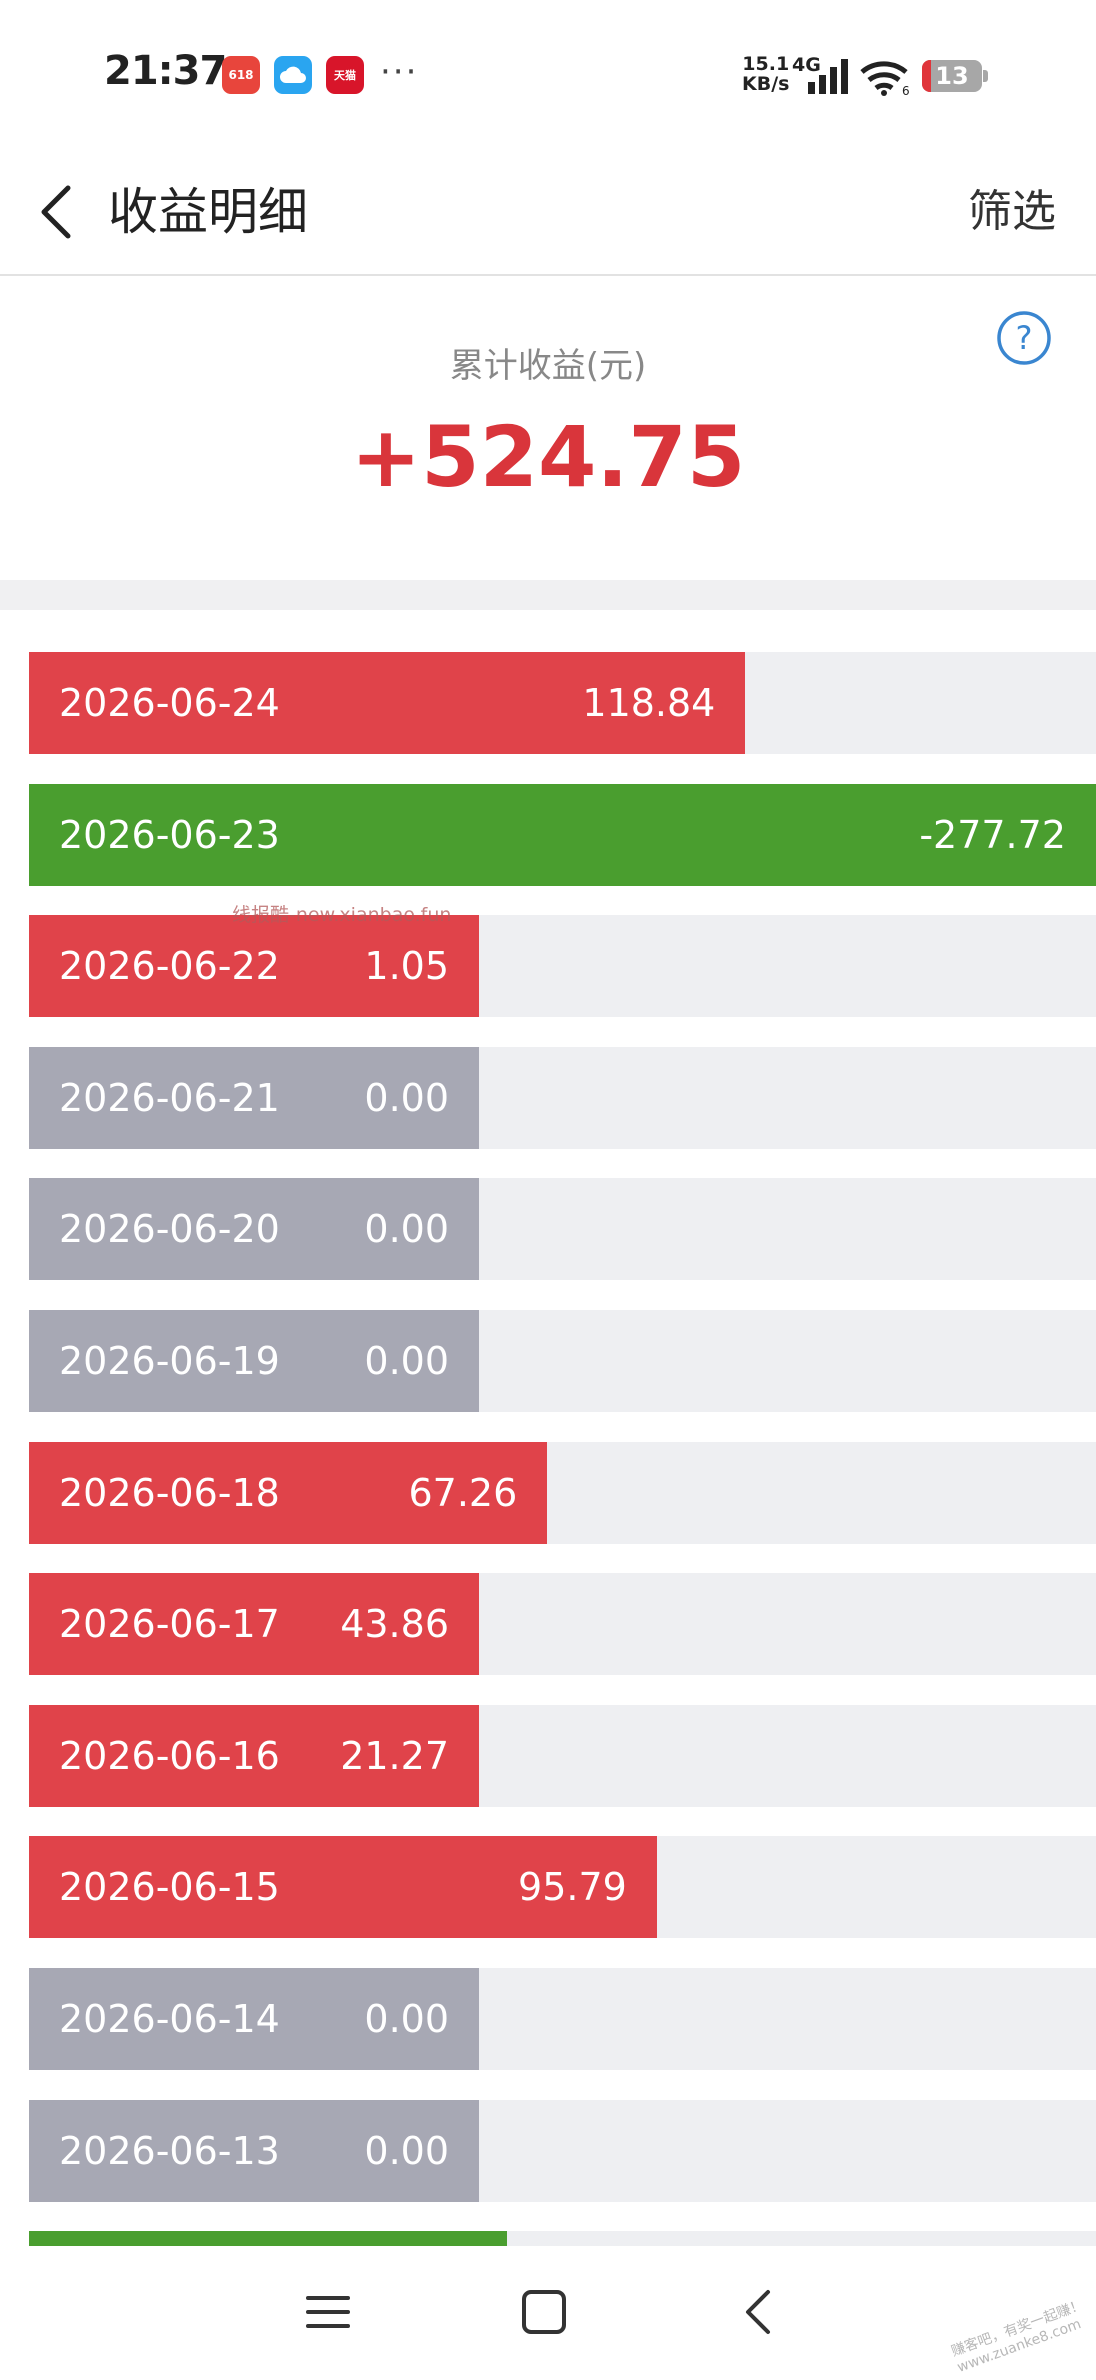  I want to click on row-value: 95.79, so click(572, 1887).